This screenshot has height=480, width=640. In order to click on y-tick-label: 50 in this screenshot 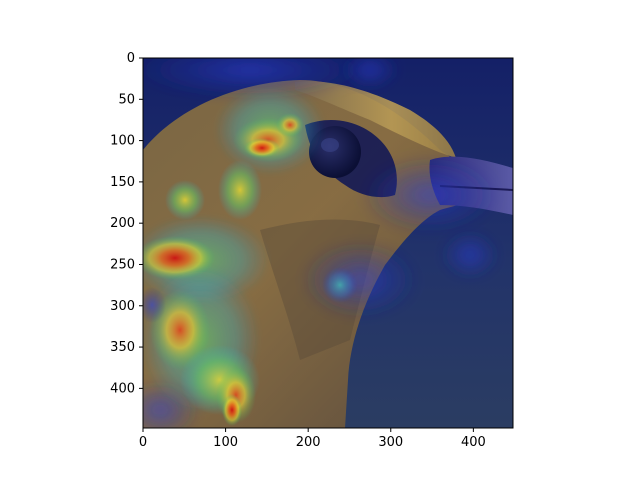, I will do `click(126, 99)`.